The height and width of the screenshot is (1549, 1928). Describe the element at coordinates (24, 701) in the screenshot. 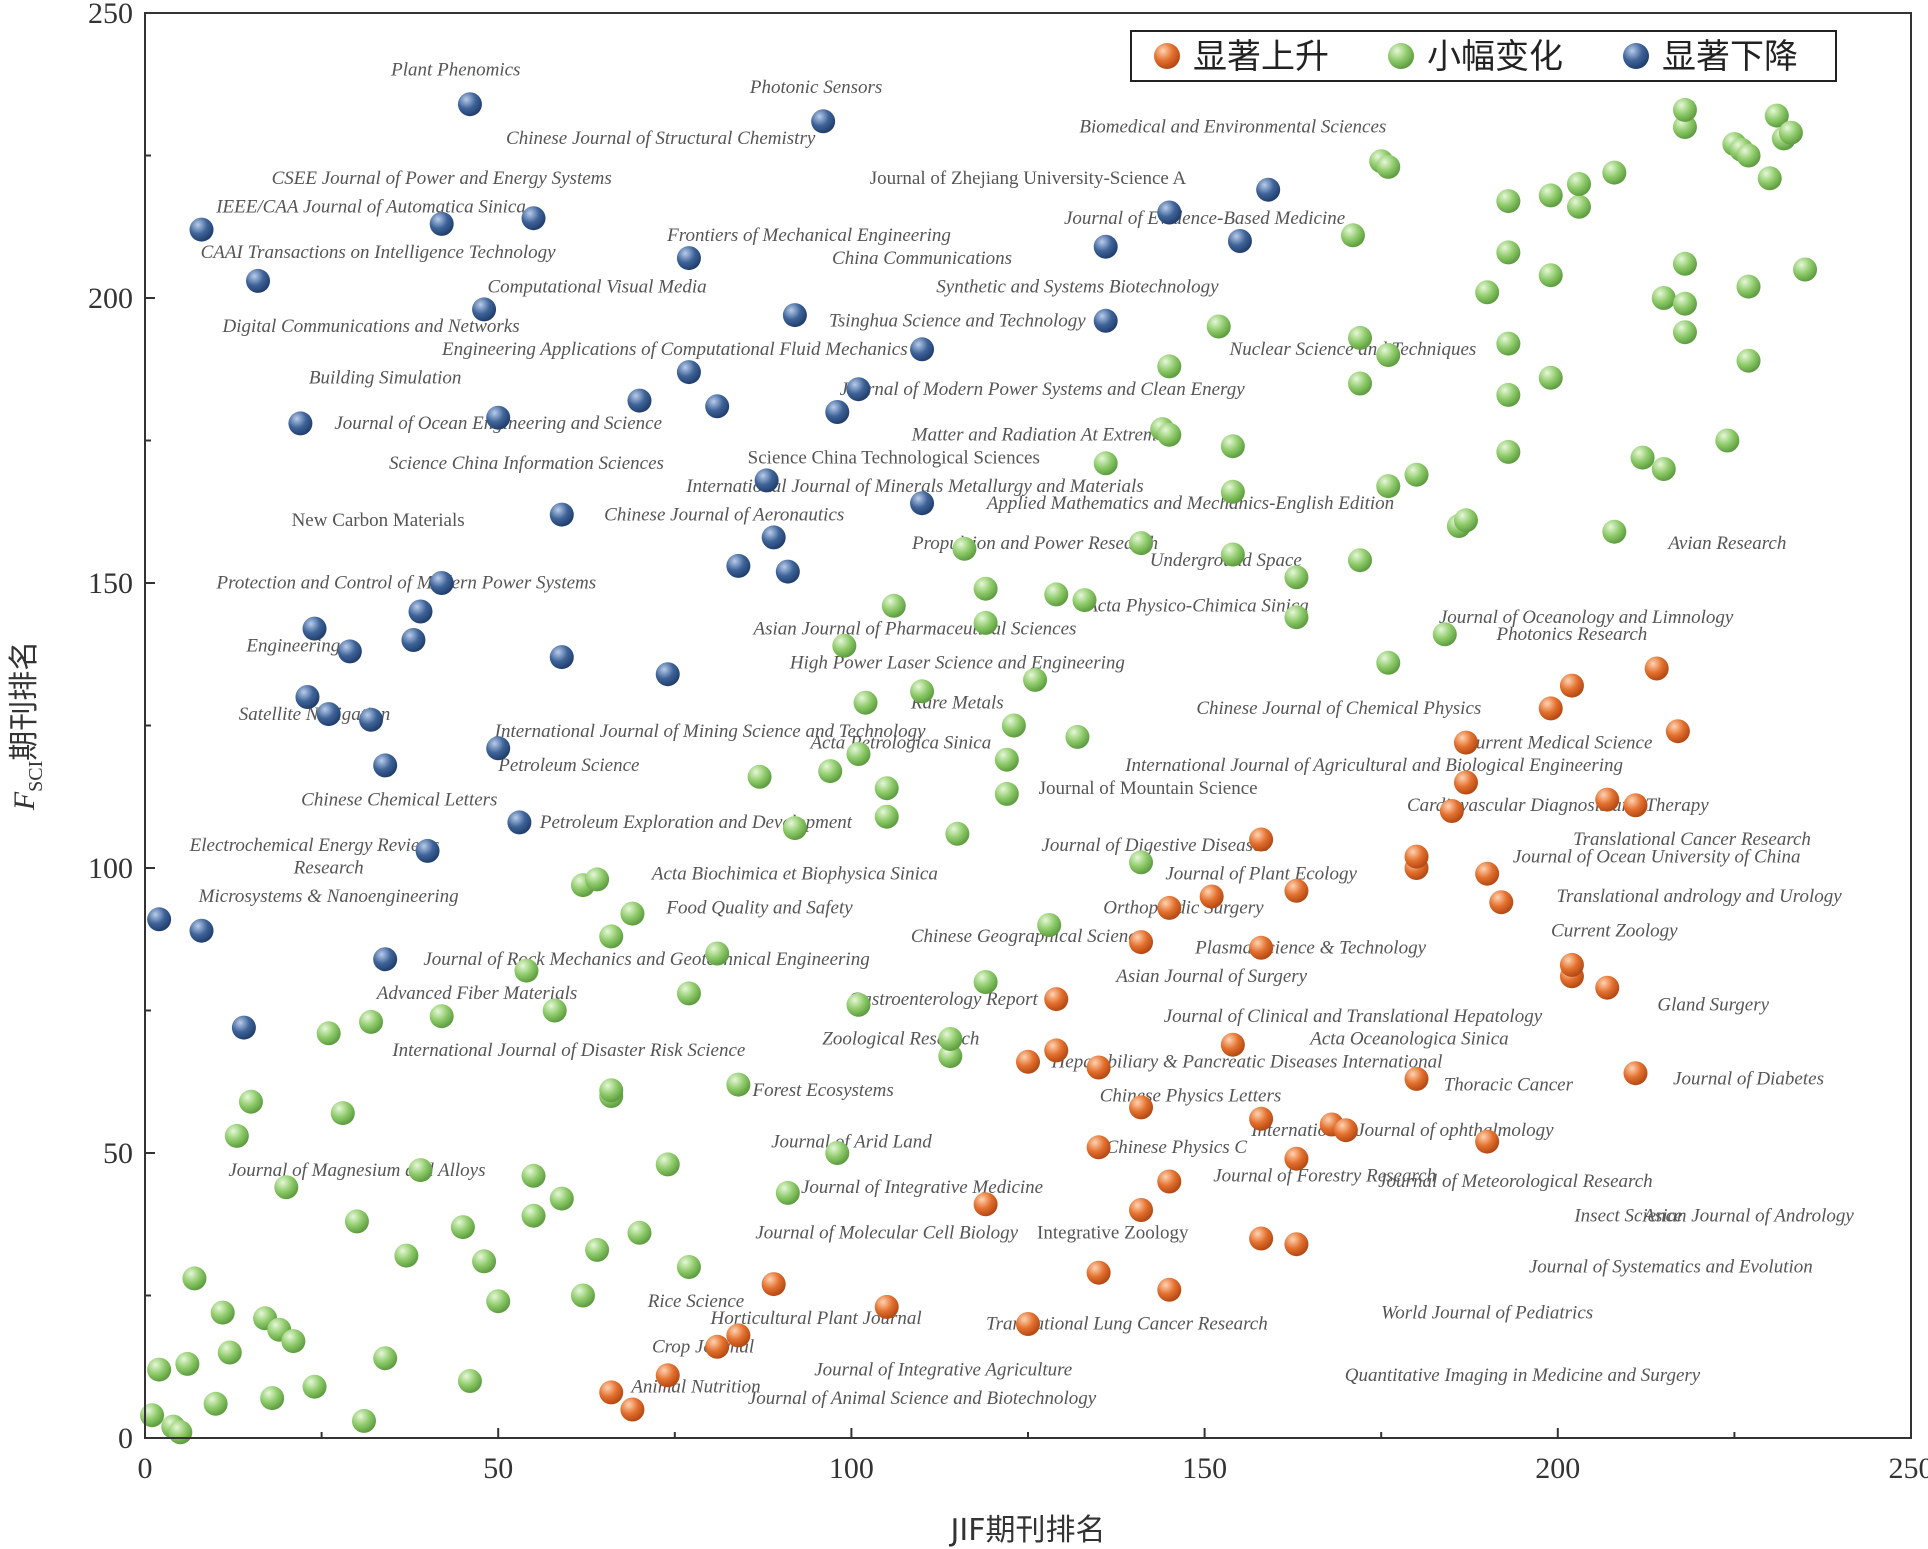

I see `y-axis-title-rest: 期刊排名` at that location.